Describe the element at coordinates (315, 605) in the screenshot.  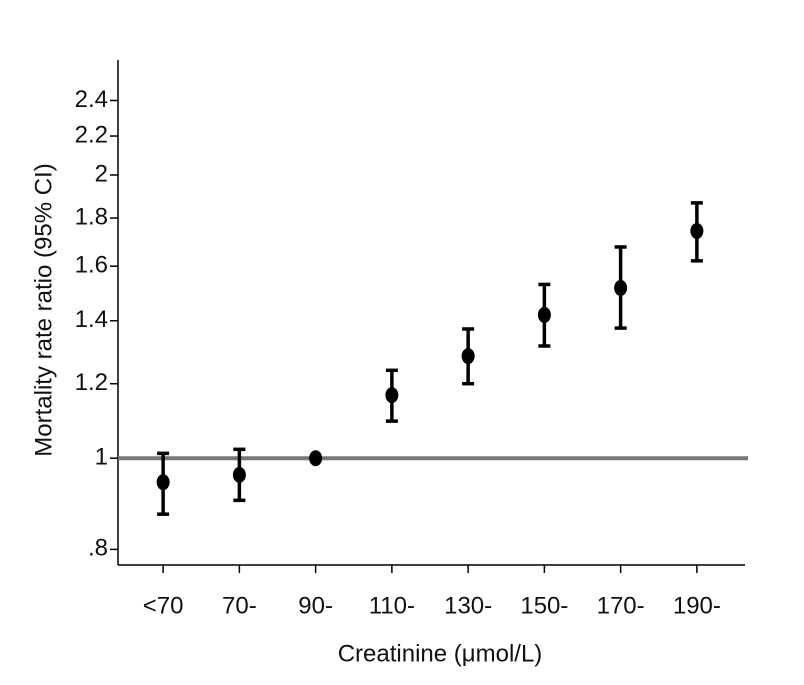
I see `x-tick-label: 90-` at that location.